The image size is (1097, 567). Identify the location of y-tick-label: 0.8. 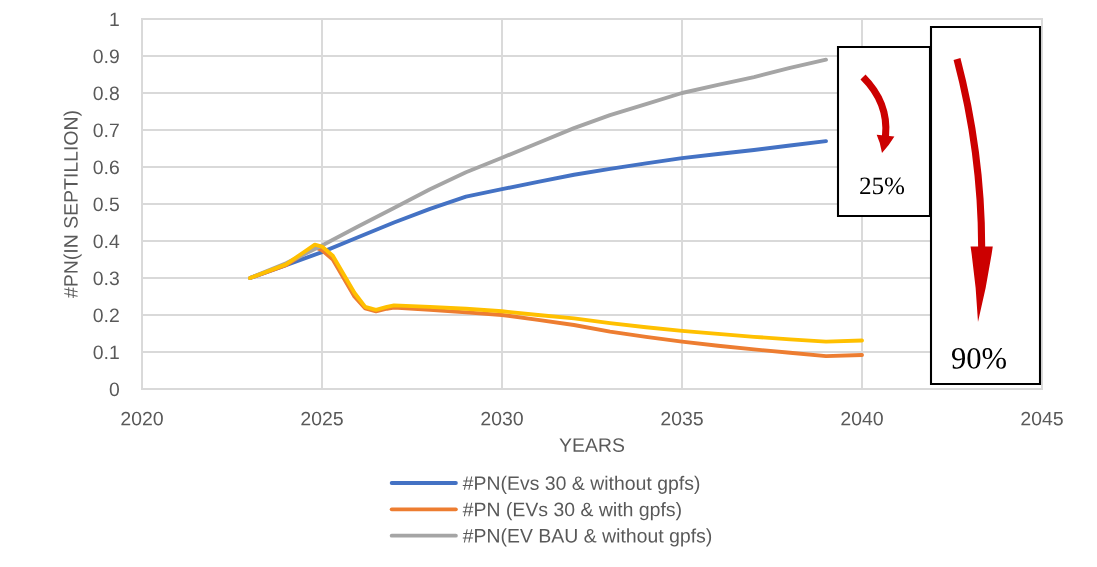
(106, 93).